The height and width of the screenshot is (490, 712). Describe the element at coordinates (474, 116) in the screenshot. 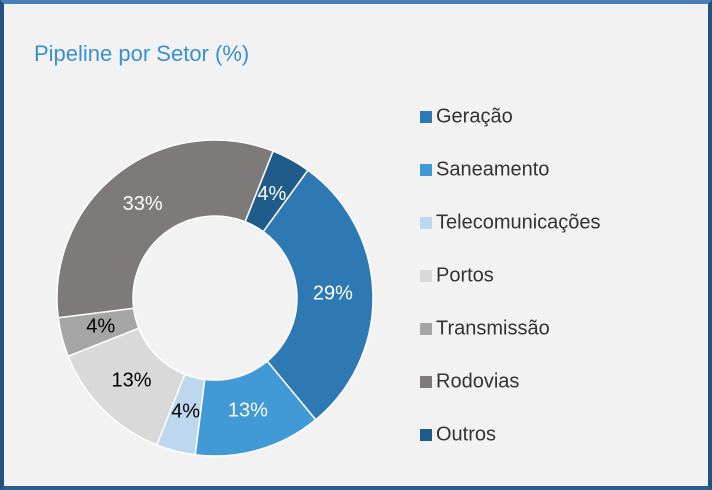

I see `legend-label: Geração` at that location.